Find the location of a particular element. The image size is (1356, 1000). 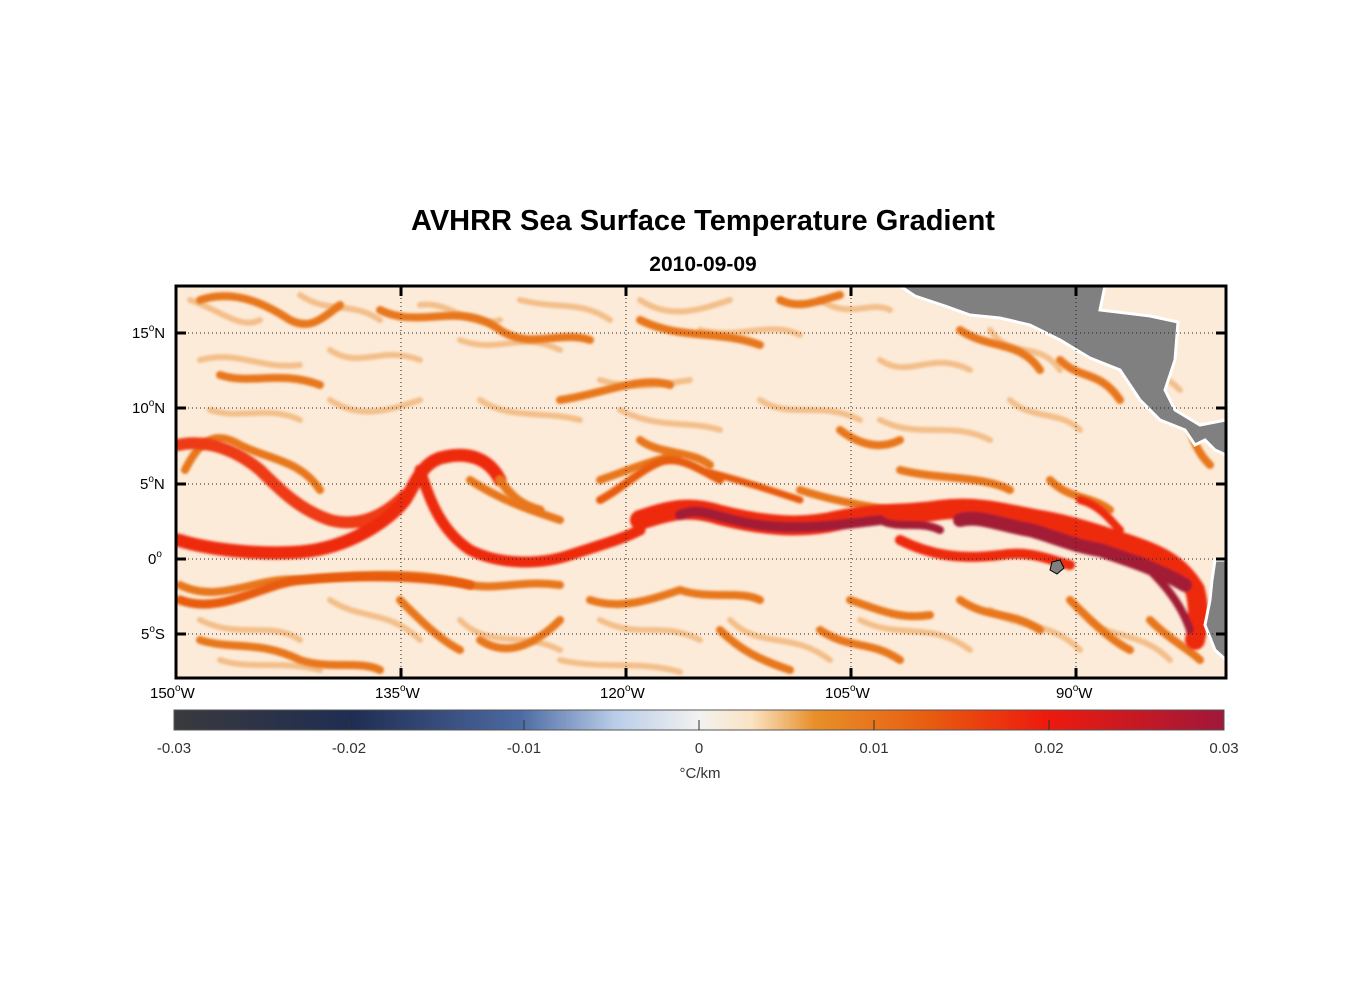

lon-label-135w: 135oW is located at coordinates (397, 692).